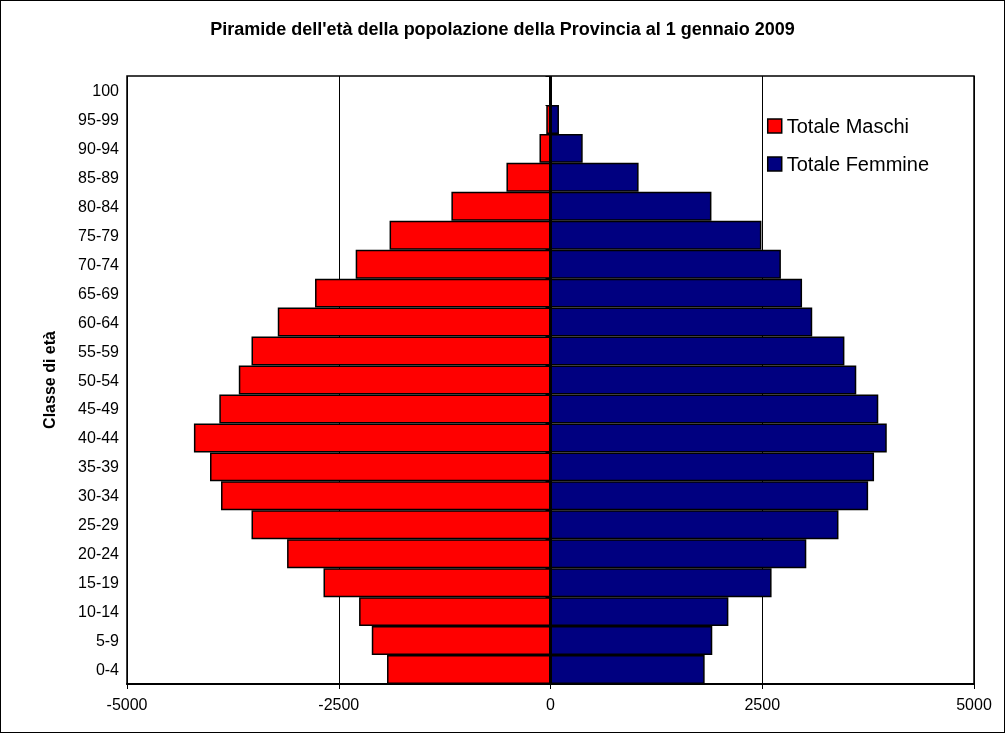 Image resolution: width=1005 pixels, height=733 pixels. Describe the element at coordinates (99, 496) in the screenshot. I see `y-tick-label: 30-34` at that location.